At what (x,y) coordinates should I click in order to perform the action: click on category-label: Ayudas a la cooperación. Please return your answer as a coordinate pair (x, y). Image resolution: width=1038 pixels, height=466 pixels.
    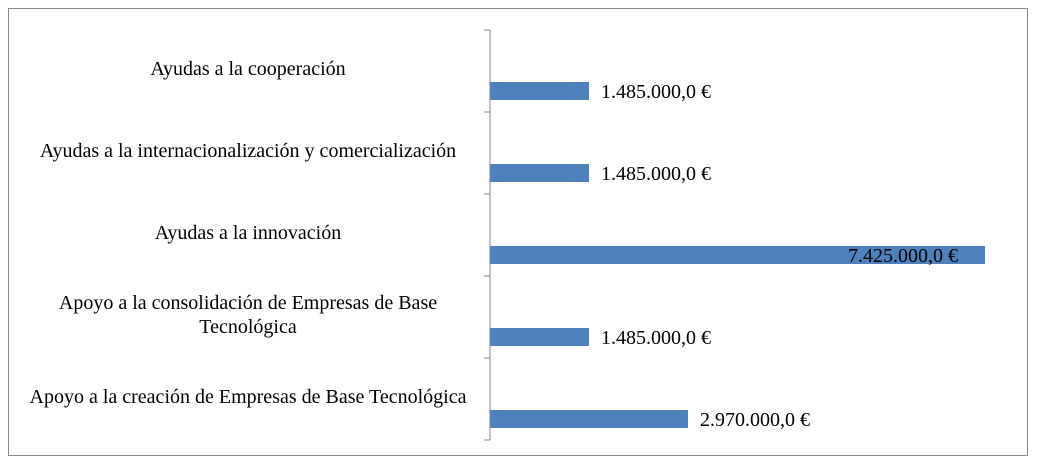
    Looking at the image, I should click on (248, 69).